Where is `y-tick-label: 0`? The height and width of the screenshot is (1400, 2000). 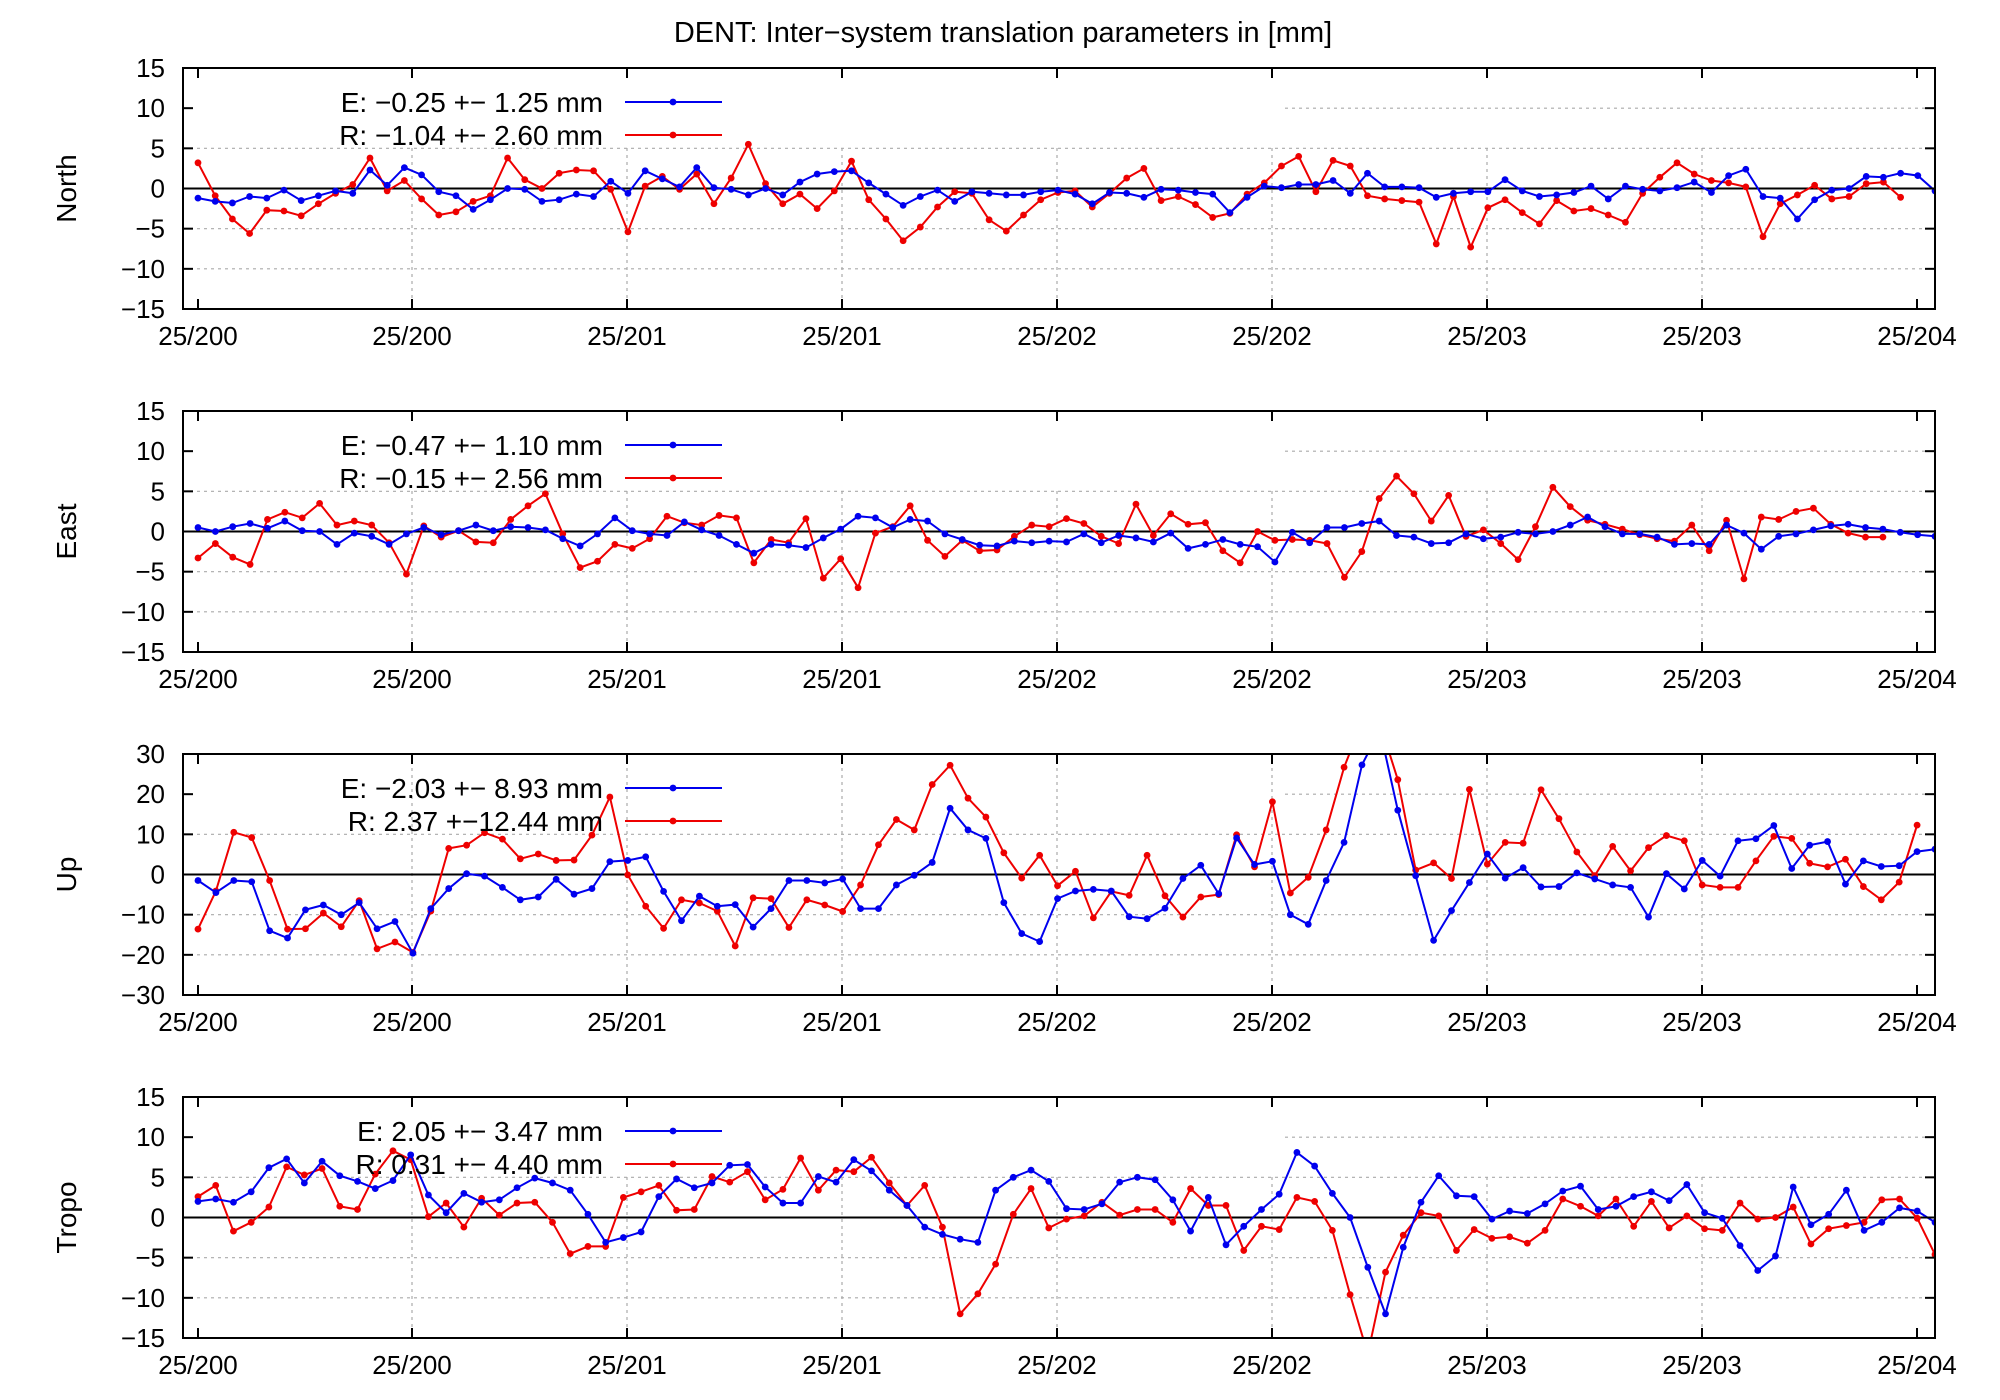 y-tick-label: 0 is located at coordinates (158, 1218).